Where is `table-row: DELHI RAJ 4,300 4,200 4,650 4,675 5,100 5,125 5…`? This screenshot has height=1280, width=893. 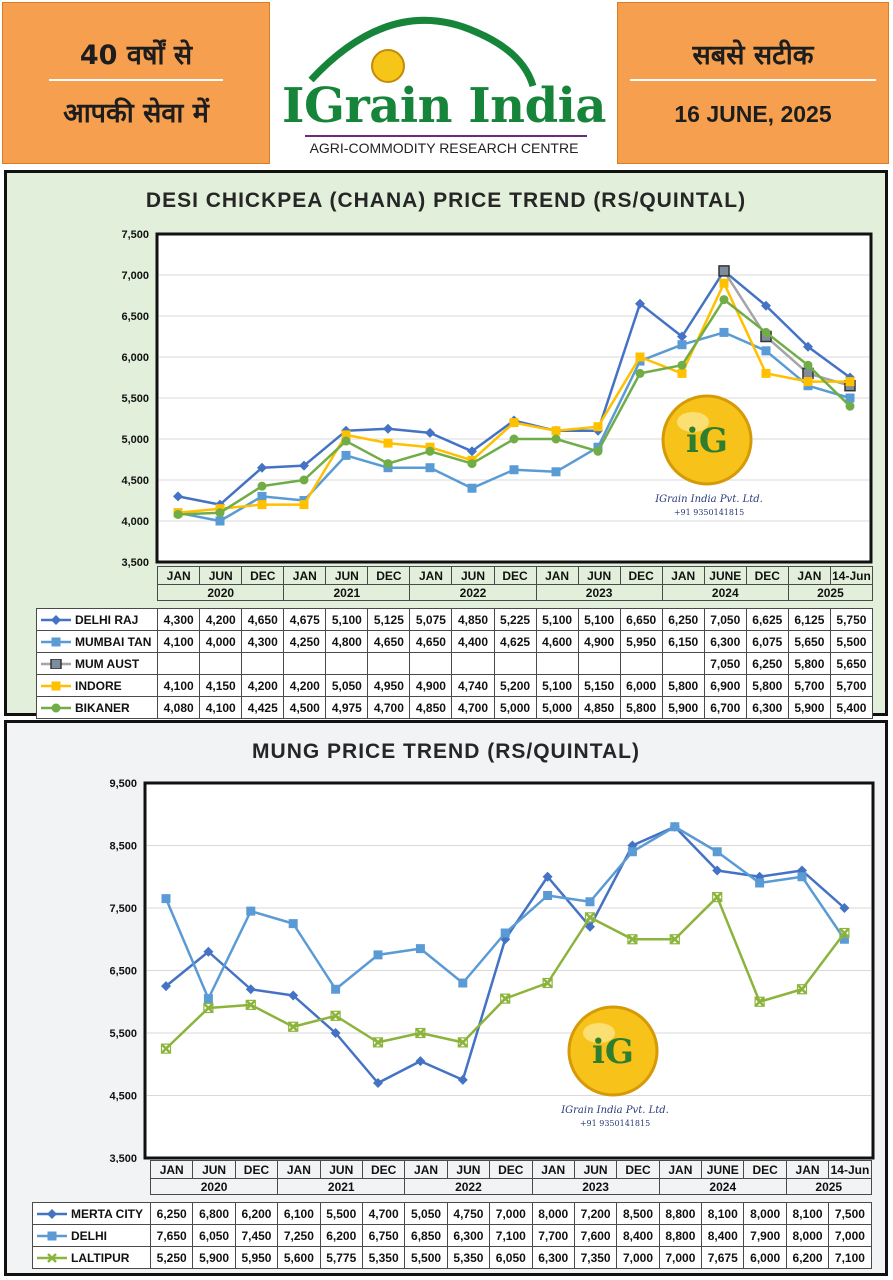
table-row: DELHI RAJ 4,300 4,200 4,650 4,675 5,100 5,125 5… is located at coordinates (455, 620).